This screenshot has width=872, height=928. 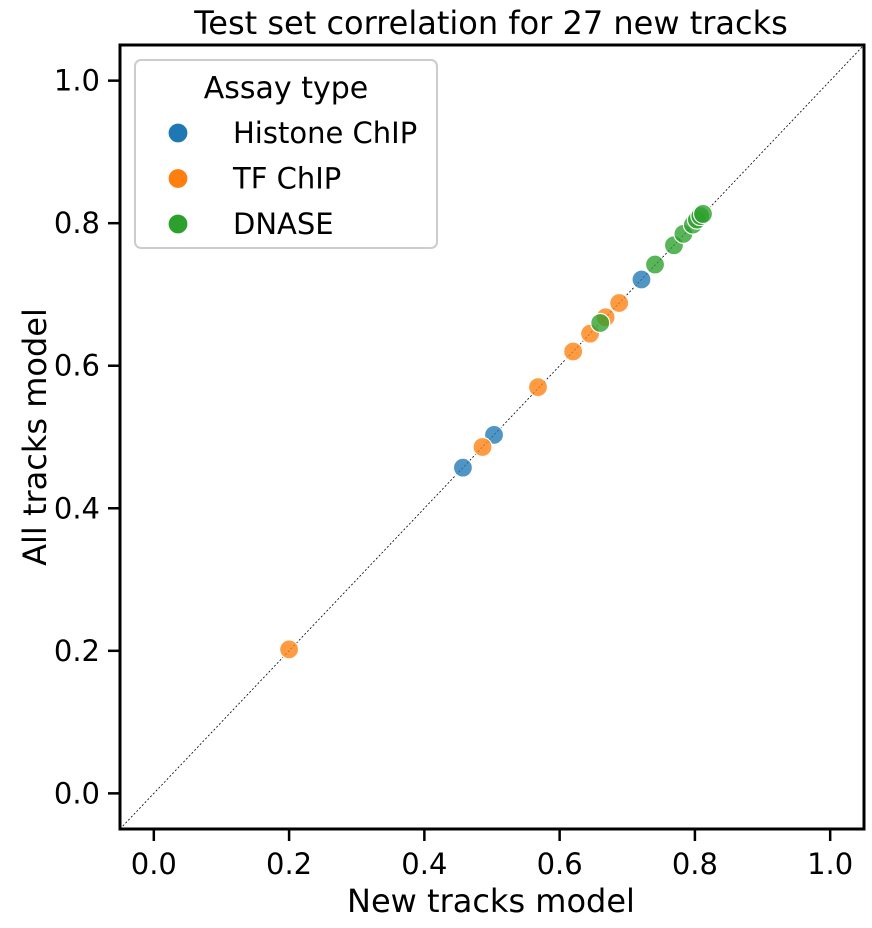 I want to click on y-tick-label: 0.0, so click(x=77, y=793).